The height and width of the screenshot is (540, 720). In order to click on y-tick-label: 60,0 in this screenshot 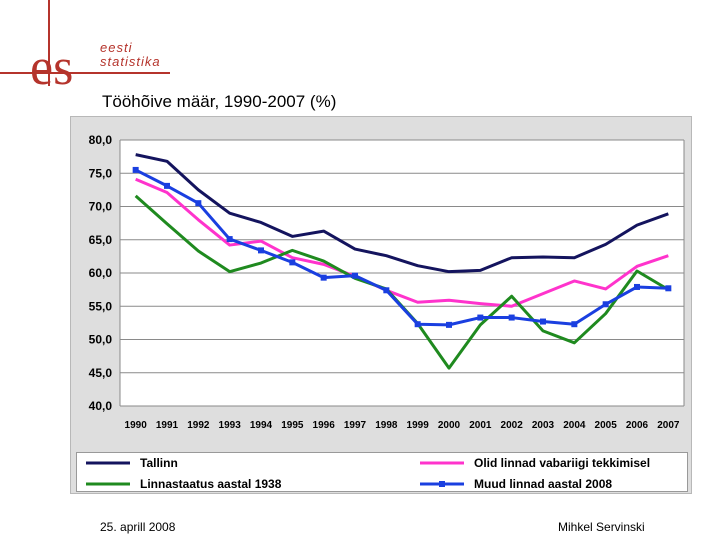, I will do `click(101, 273)`.